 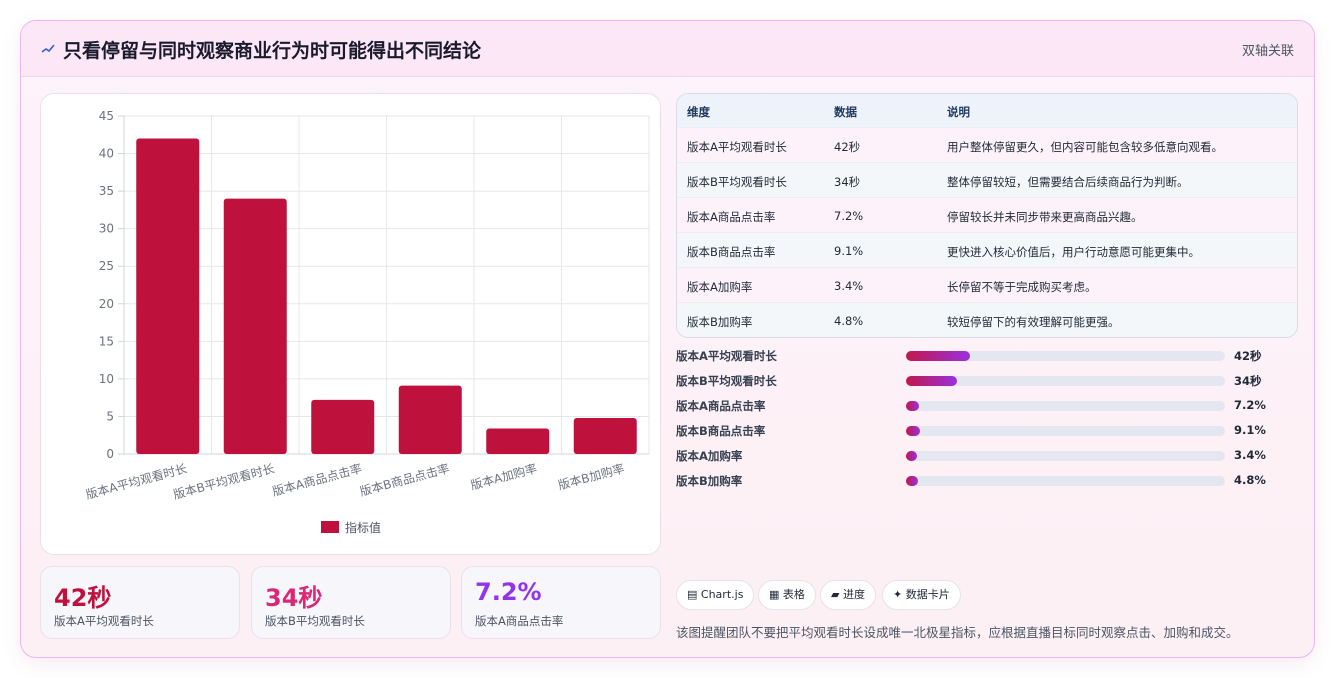 I want to click on stat-value: 42秒, so click(x=83, y=598).